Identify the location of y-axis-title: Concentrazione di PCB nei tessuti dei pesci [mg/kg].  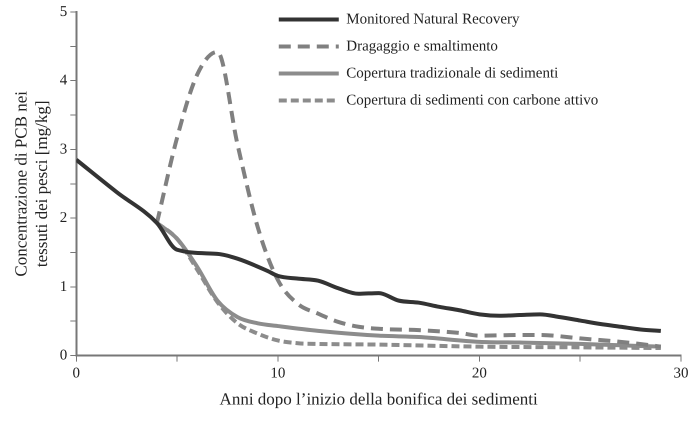
(32, 183).